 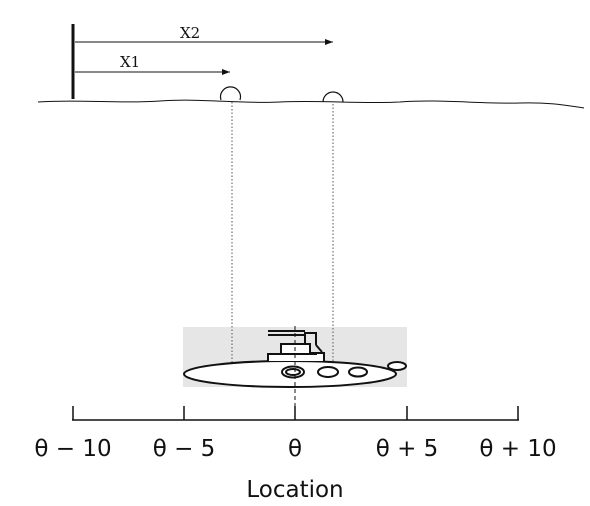 I want to click on x1-label: X1, so click(x=130, y=62).